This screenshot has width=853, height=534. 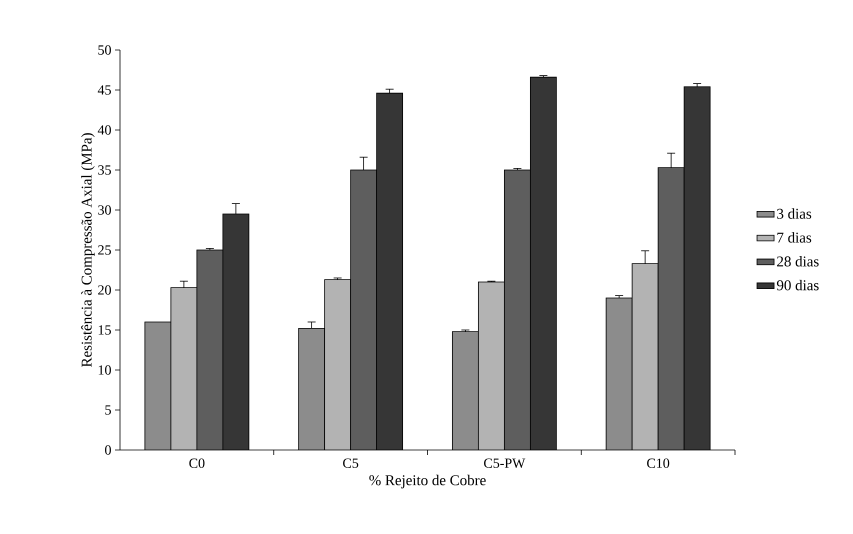 I want to click on x-tick-label: C5-PW, so click(x=505, y=463).